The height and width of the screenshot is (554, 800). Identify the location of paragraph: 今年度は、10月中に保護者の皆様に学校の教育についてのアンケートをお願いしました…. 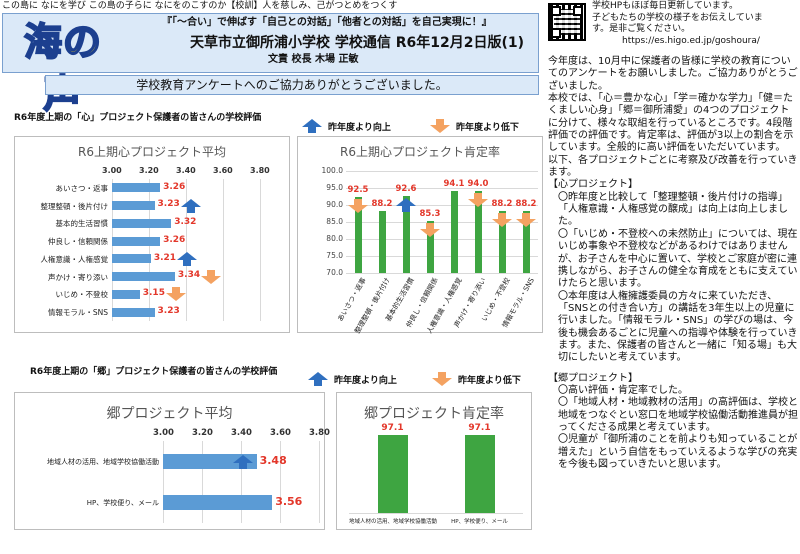
(673, 74).